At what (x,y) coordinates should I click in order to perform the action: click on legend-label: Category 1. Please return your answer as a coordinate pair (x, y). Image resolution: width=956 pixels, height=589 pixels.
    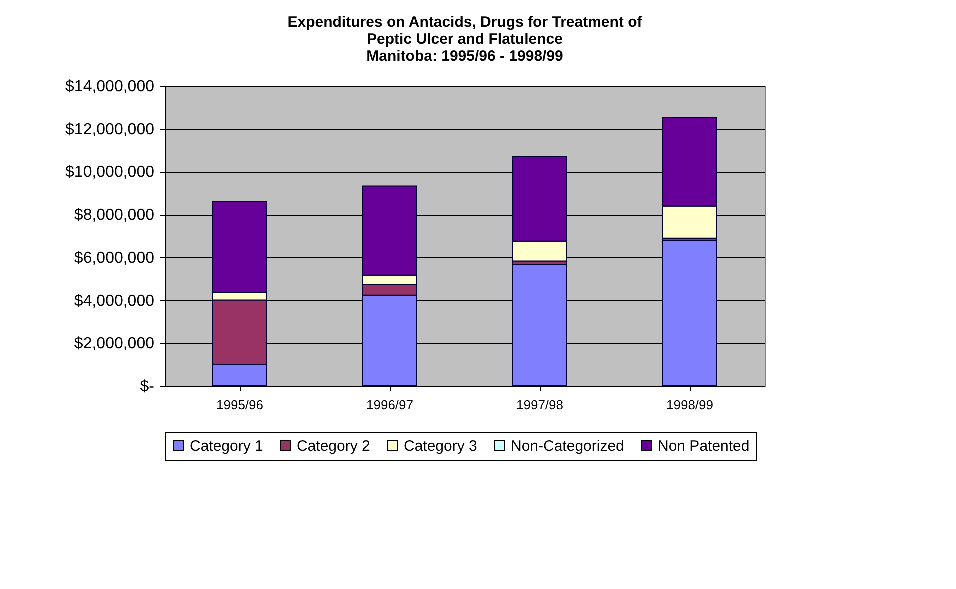
    Looking at the image, I should click on (227, 446).